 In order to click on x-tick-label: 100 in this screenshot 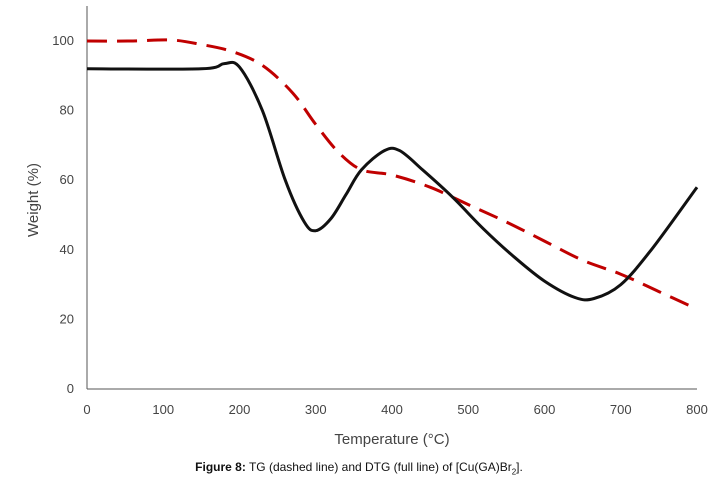, I will do `click(163, 409)`.